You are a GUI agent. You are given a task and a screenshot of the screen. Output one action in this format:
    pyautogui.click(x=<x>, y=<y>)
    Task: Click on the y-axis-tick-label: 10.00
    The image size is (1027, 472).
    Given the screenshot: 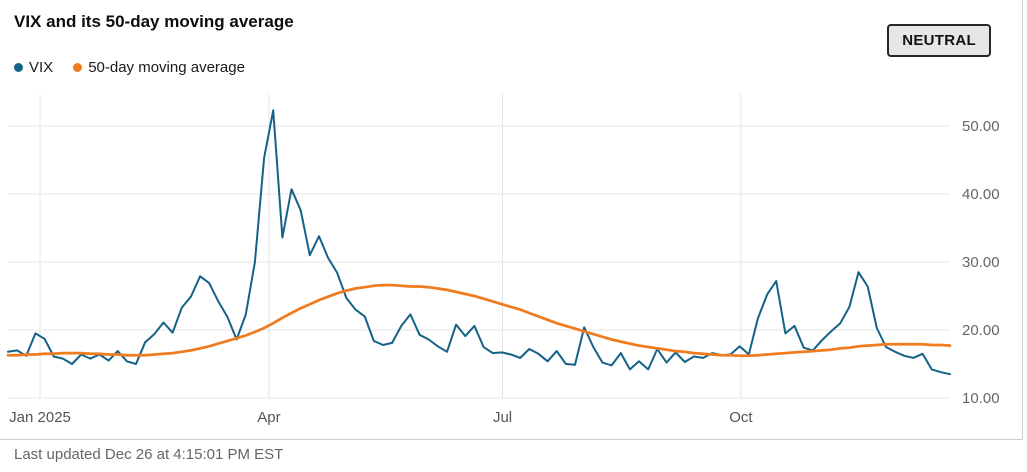 What is the action you would take?
    pyautogui.click(x=981, y=398)
    